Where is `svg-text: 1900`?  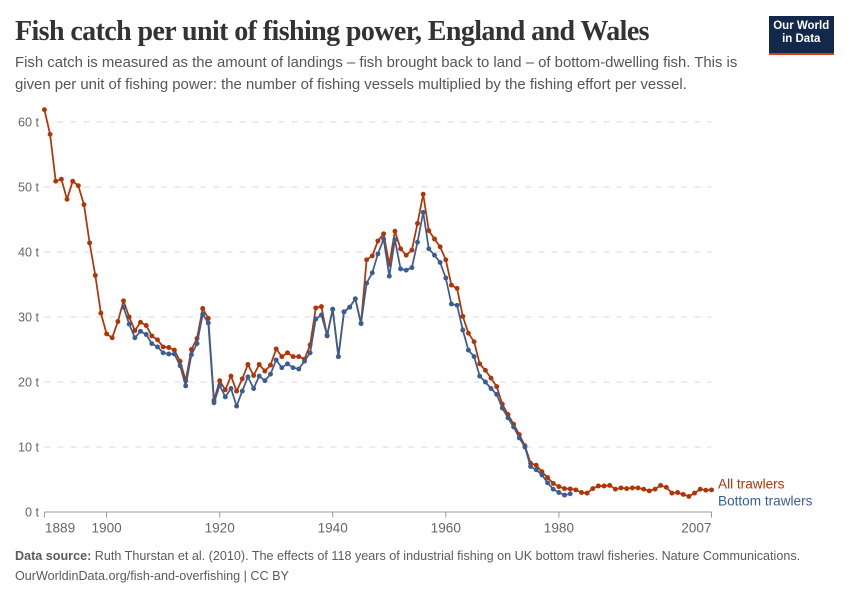
svg-text: 1900 is located at coordinates (106, 528).